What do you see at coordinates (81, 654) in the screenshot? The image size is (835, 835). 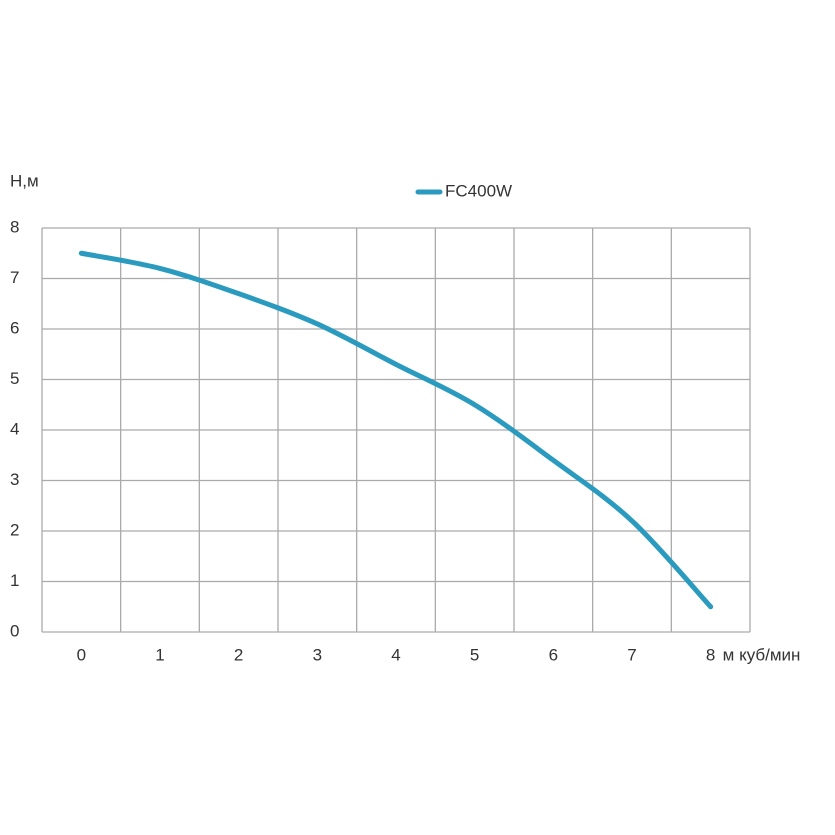 I see `x-tick-label: 0` at bounding box center [81, 654].